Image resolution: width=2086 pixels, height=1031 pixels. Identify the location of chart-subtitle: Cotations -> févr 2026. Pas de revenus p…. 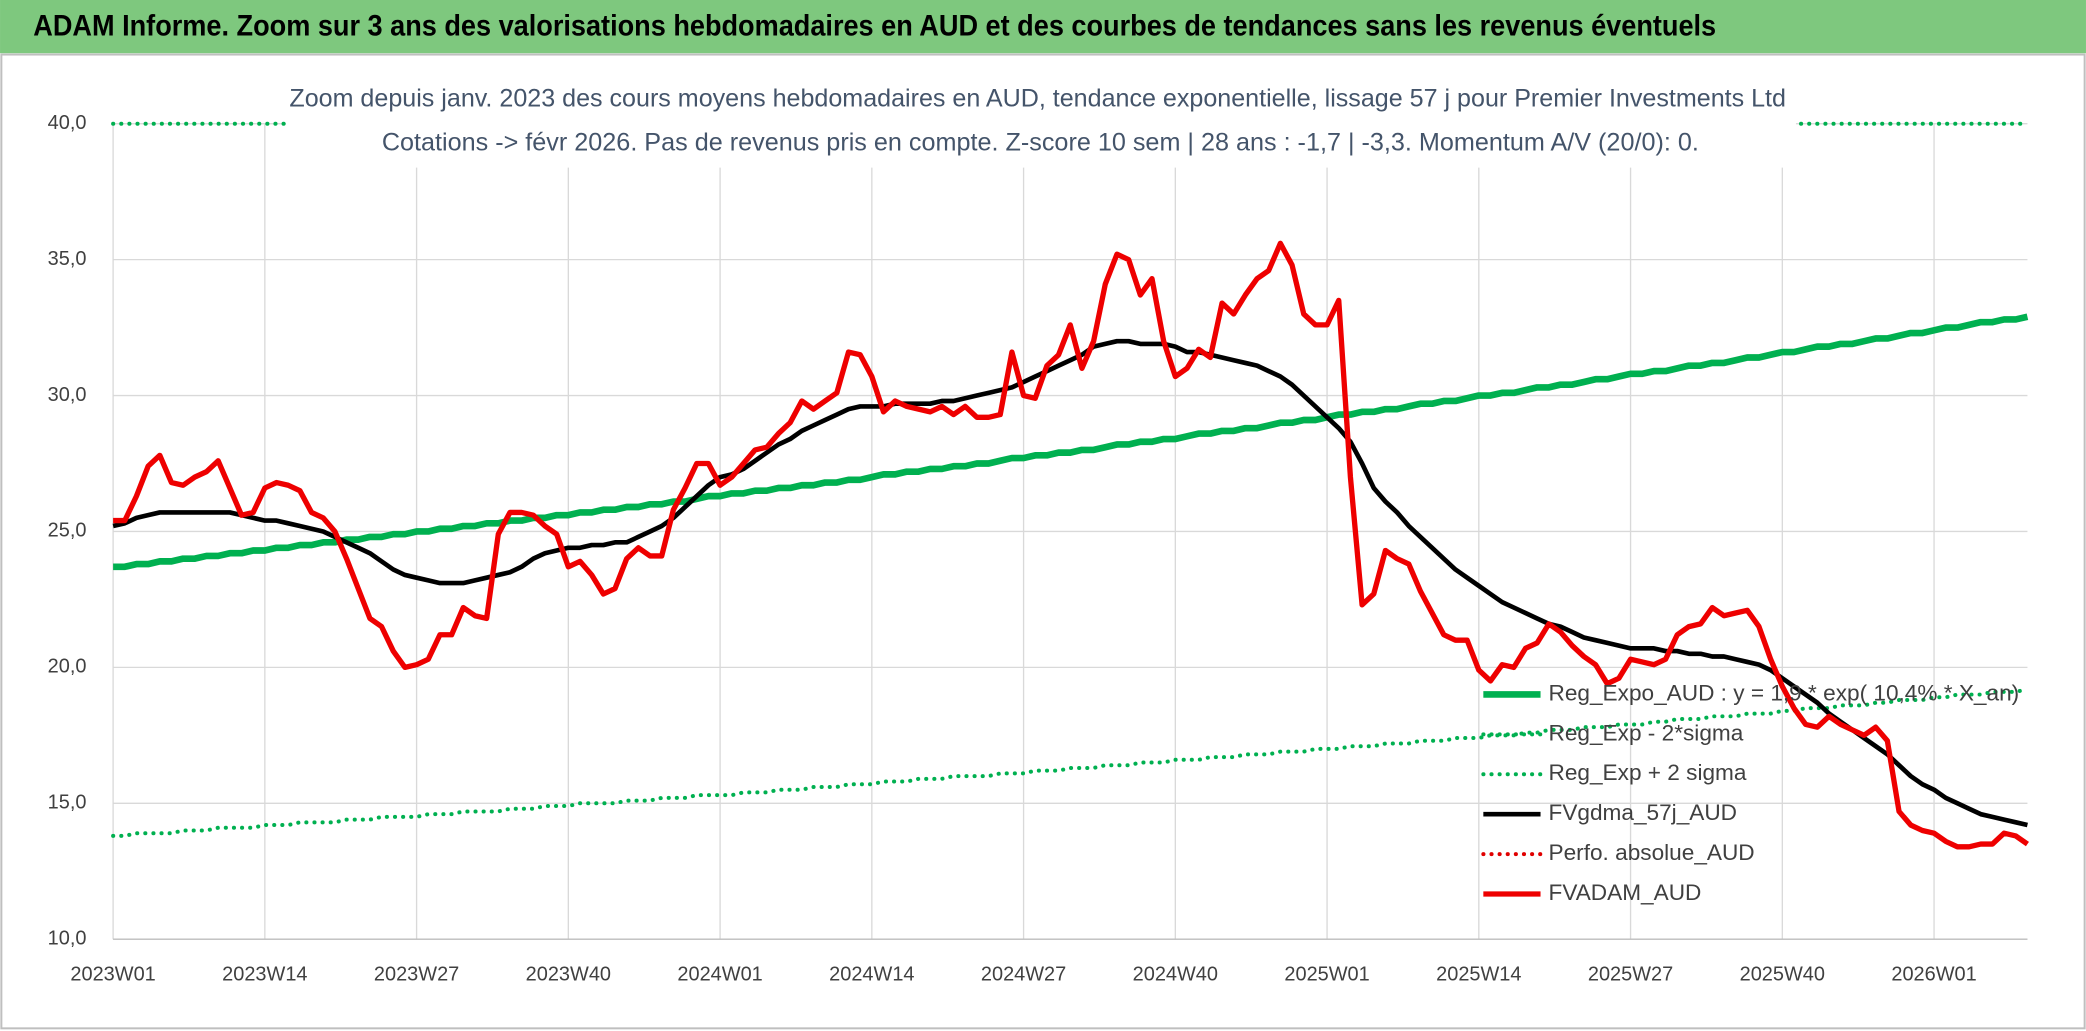
(1040, 142).